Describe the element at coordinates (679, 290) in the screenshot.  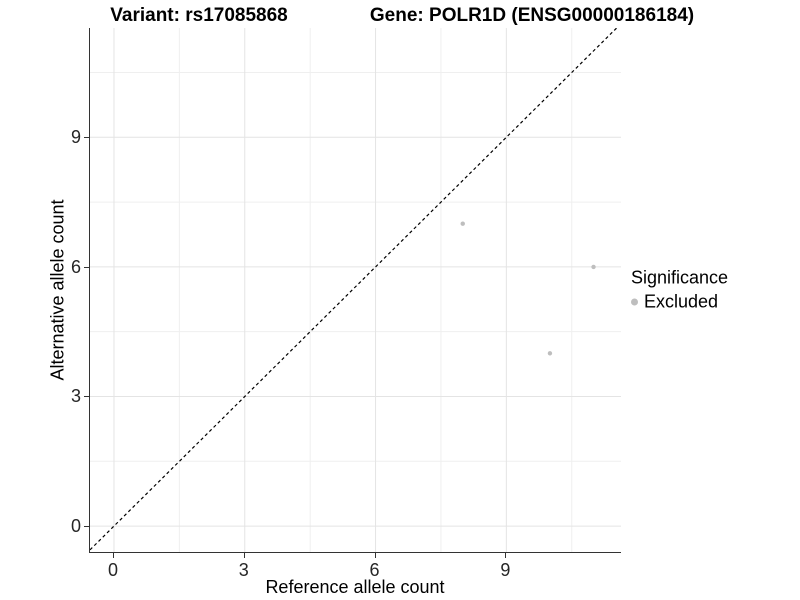
I see `legend: Significance Excluded` at that location.